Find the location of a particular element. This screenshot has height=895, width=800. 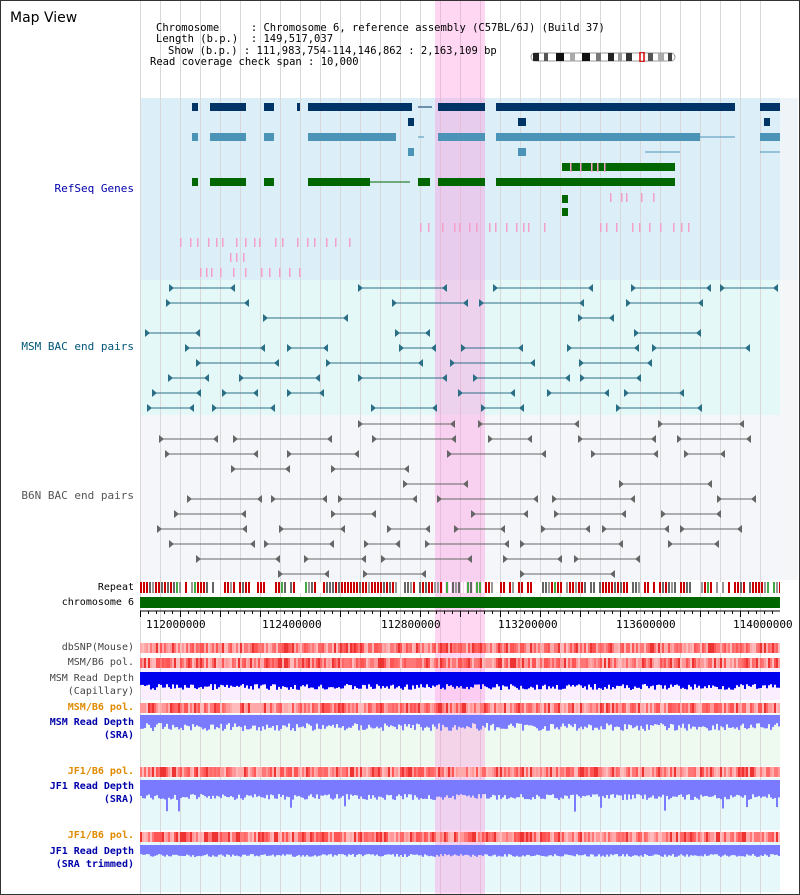

selected-region-highlight is located at coordinates (460, 447).